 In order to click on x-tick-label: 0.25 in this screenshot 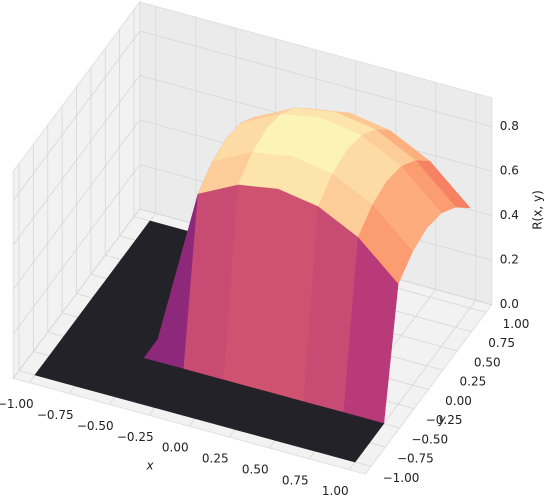, I will do `click(215, 459)`.